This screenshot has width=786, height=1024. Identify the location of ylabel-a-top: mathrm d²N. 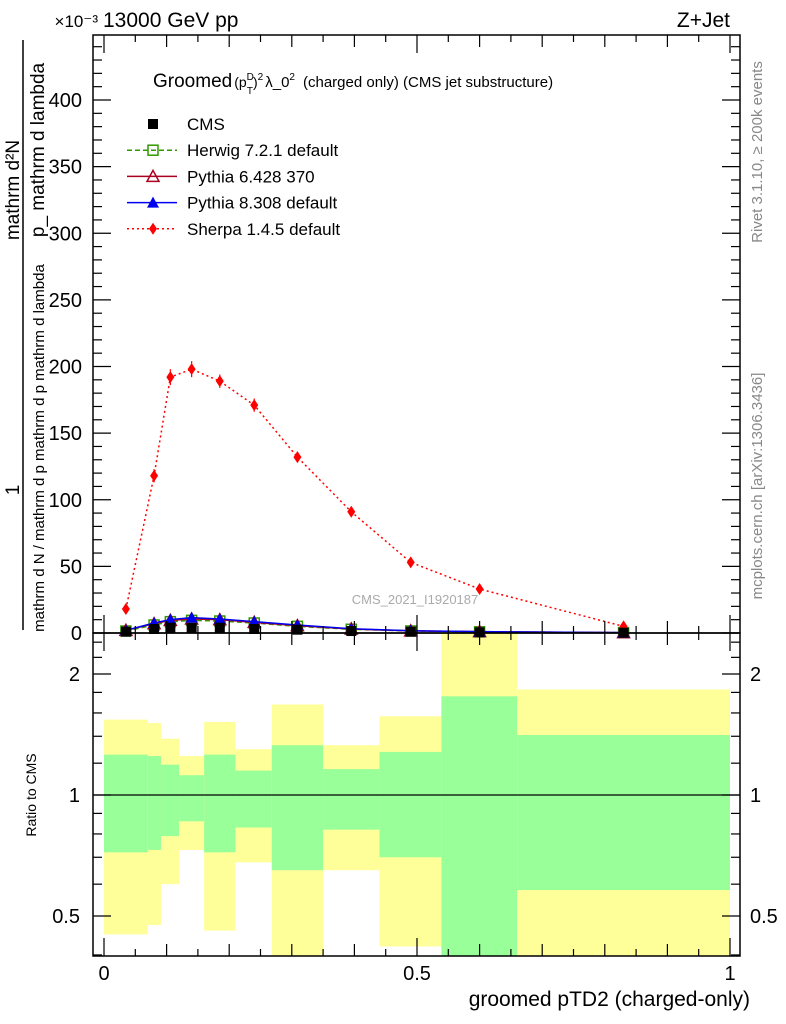
(13, 190).